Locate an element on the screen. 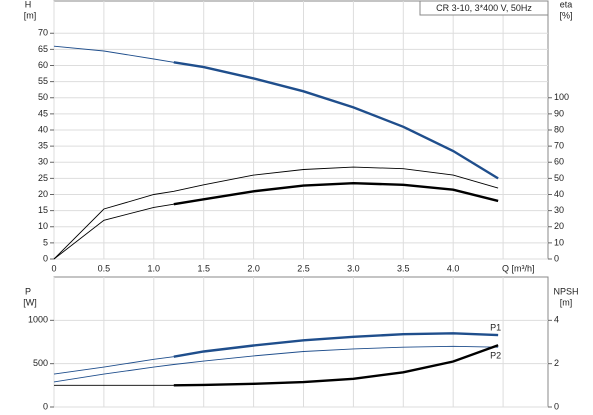 Image resolution: width=593 pixels, height=415 pixels. y2-tick-label: 100 is located at coordinates (561, 97).